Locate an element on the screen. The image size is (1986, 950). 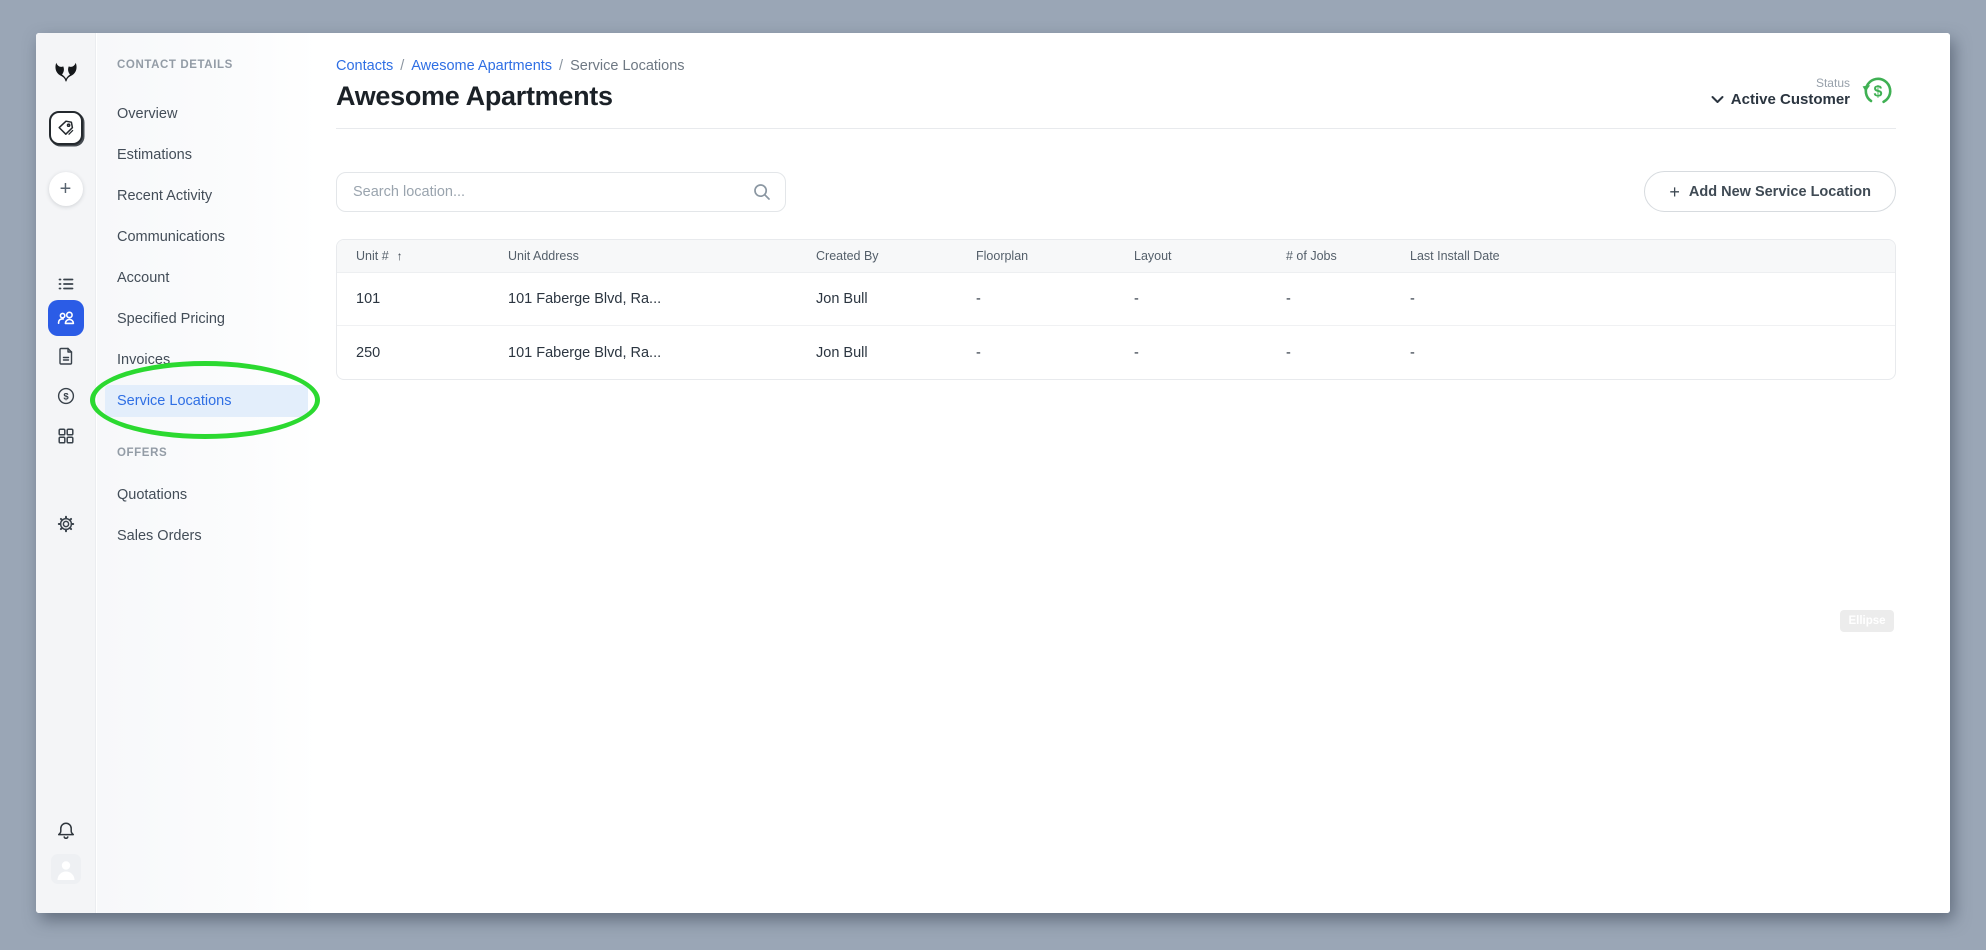
avatar is located at coordinates (65, 869).